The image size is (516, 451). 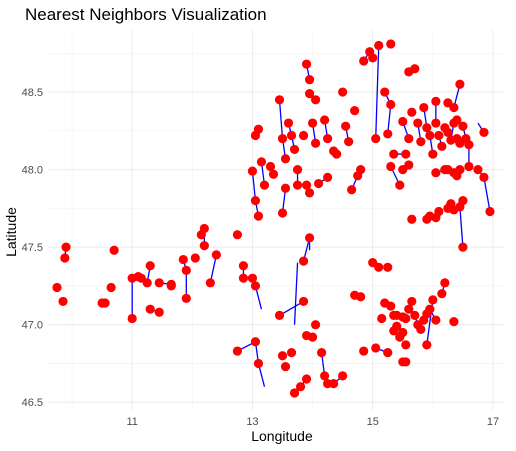 What do you see at coordinates (131, 422) in the screenshot?
I see `x-tick-label: 11` at bounding box center [131, 422].